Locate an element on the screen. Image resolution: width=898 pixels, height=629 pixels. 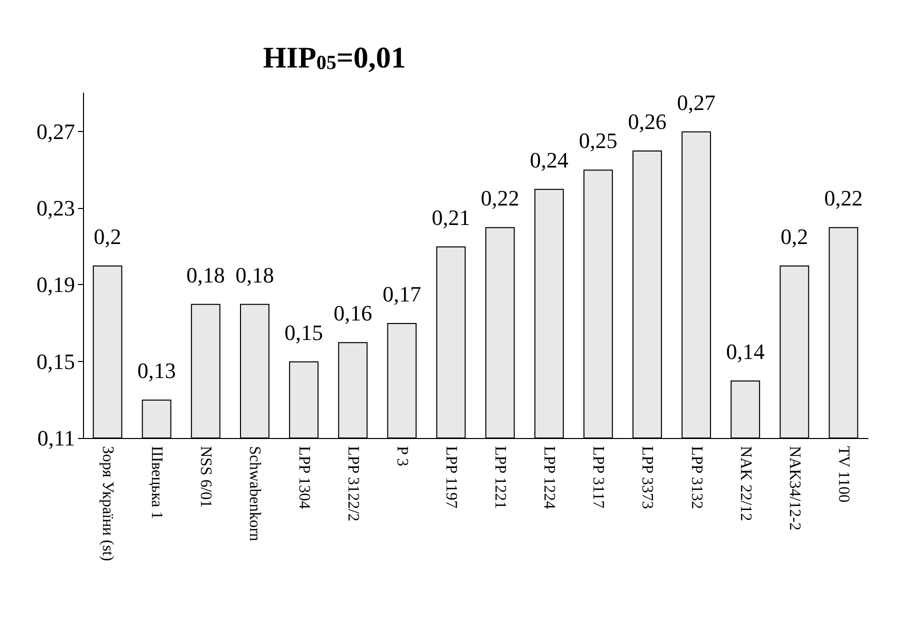
y-tick-label: 0,11 is located at coordinates (56, 438).